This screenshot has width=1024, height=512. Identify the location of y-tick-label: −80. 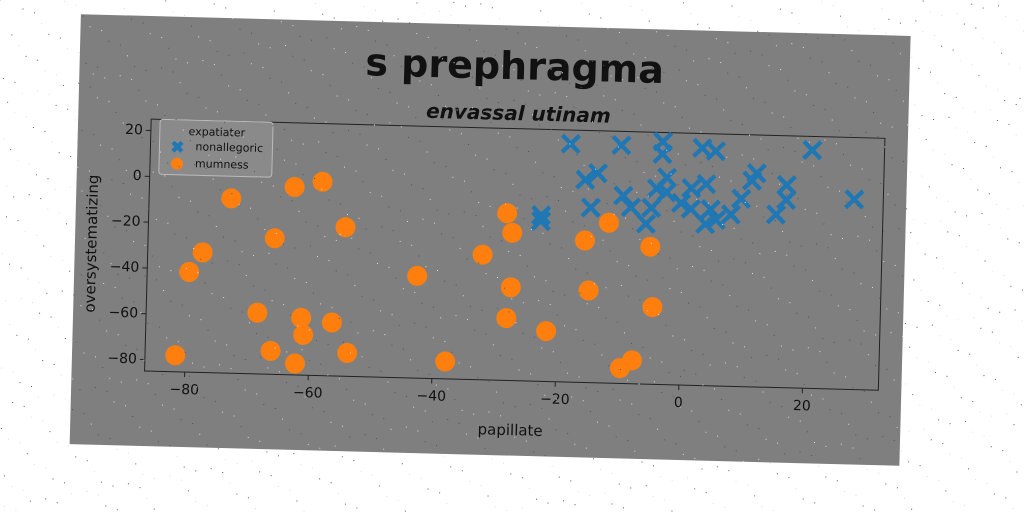
(122, 359).